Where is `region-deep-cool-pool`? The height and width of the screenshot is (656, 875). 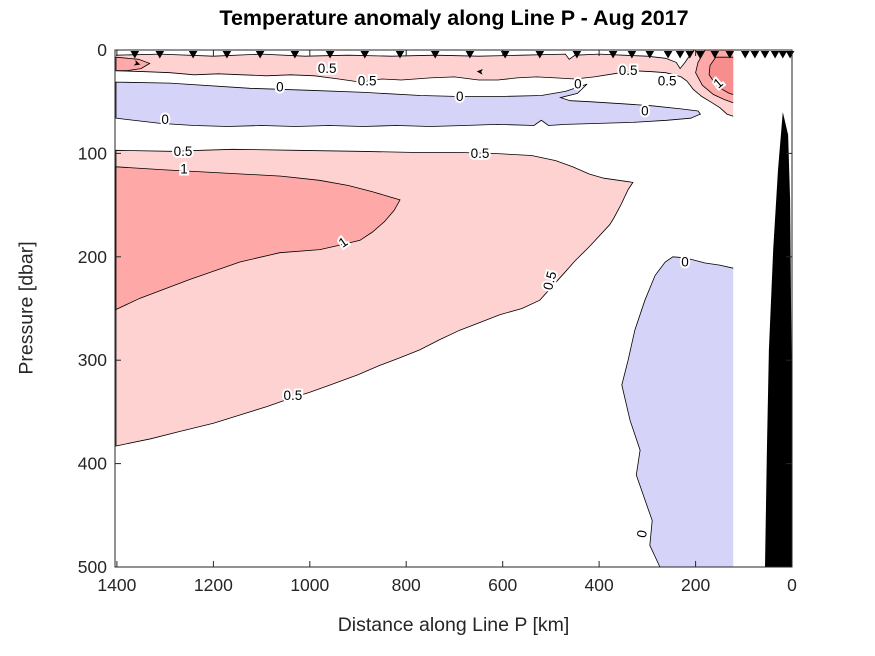 region-deep-cool-pool is located at coordinates (677, 411).